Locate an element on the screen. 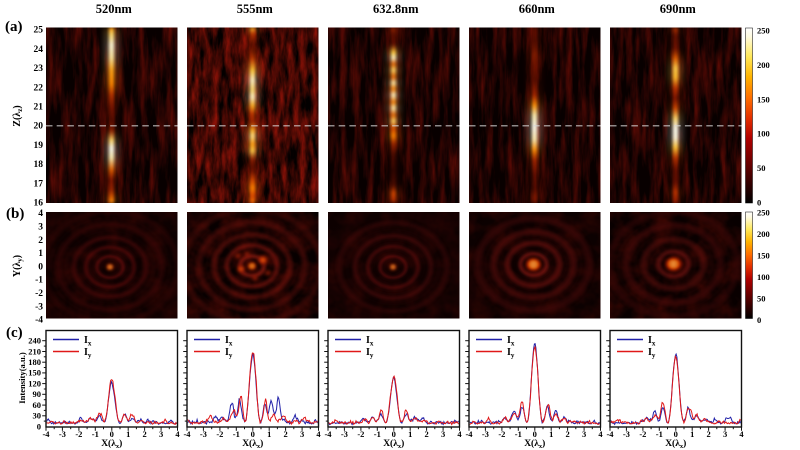 The height and width of the screenshot is (450, 800). svg-text: (a) is located at coordinates (14, 27).